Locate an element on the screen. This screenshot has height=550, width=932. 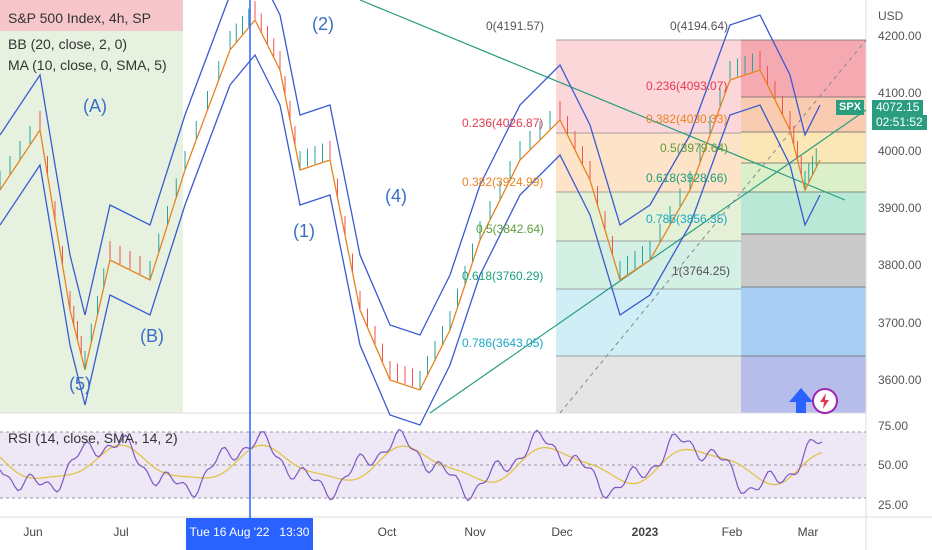
rsi-indicator-label: RSI (14, close, SMA, 14, 2) is located at coordinates (93, 438).